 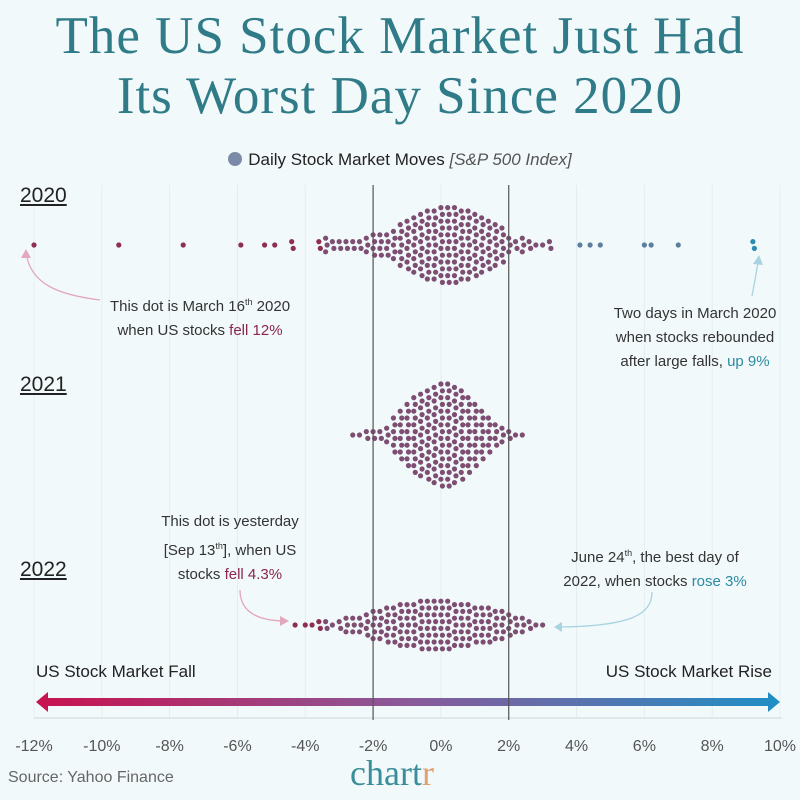 I want to click on x-tick-label: 6%, so click(x=644, y=746).